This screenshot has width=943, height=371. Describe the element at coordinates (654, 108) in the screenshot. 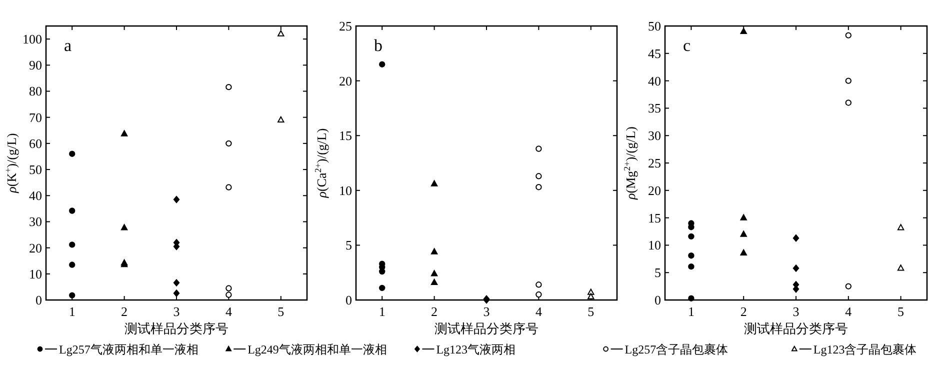

I see `y-tick-label: 35` at that location.